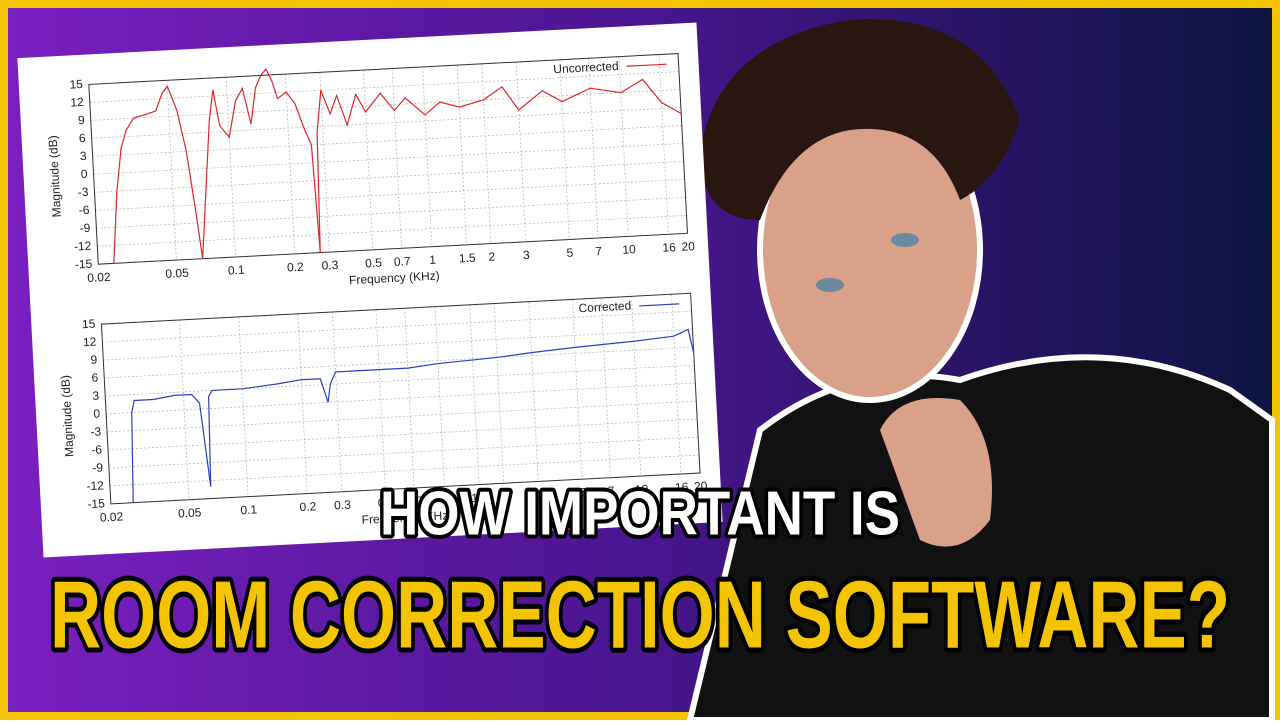 The image size is (1280, 725). I want to click on headline-line2: ROOM CORRECTION SOFTWARE?, so click(640, 614).